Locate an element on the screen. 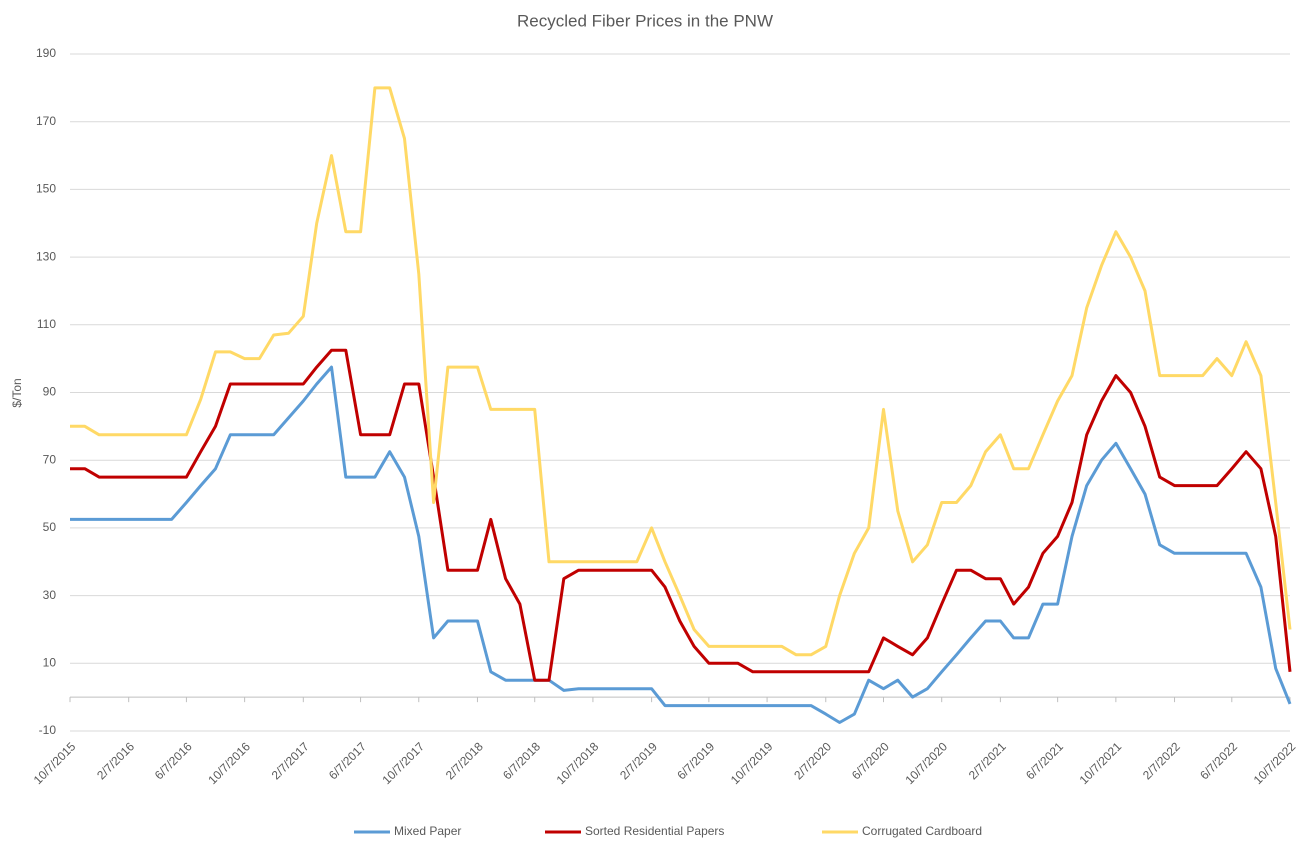 The height and width of the screenshot is (842, 1304). chart-title: Recycled Fiber Prices in the PNW is located at coordinates (645, 20).